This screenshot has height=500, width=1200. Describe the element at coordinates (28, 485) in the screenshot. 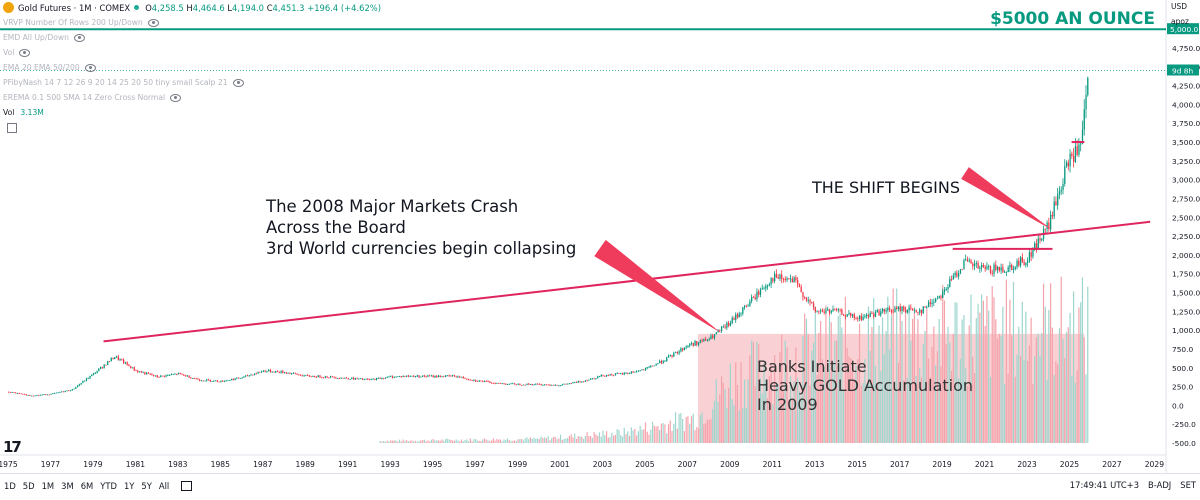

I see `timeframe-5d: 5D` at that location.